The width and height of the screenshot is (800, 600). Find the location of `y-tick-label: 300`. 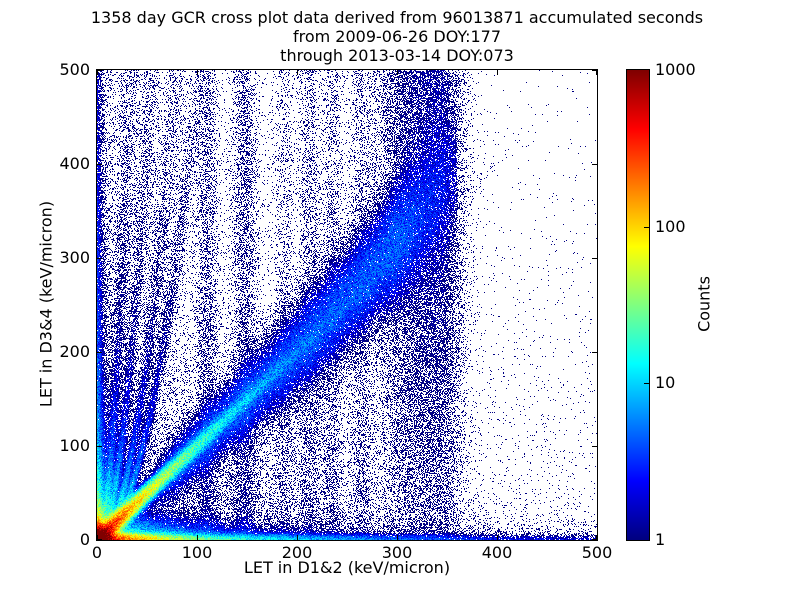

y-tick-label: 300 is located at coordinates (74, 257).